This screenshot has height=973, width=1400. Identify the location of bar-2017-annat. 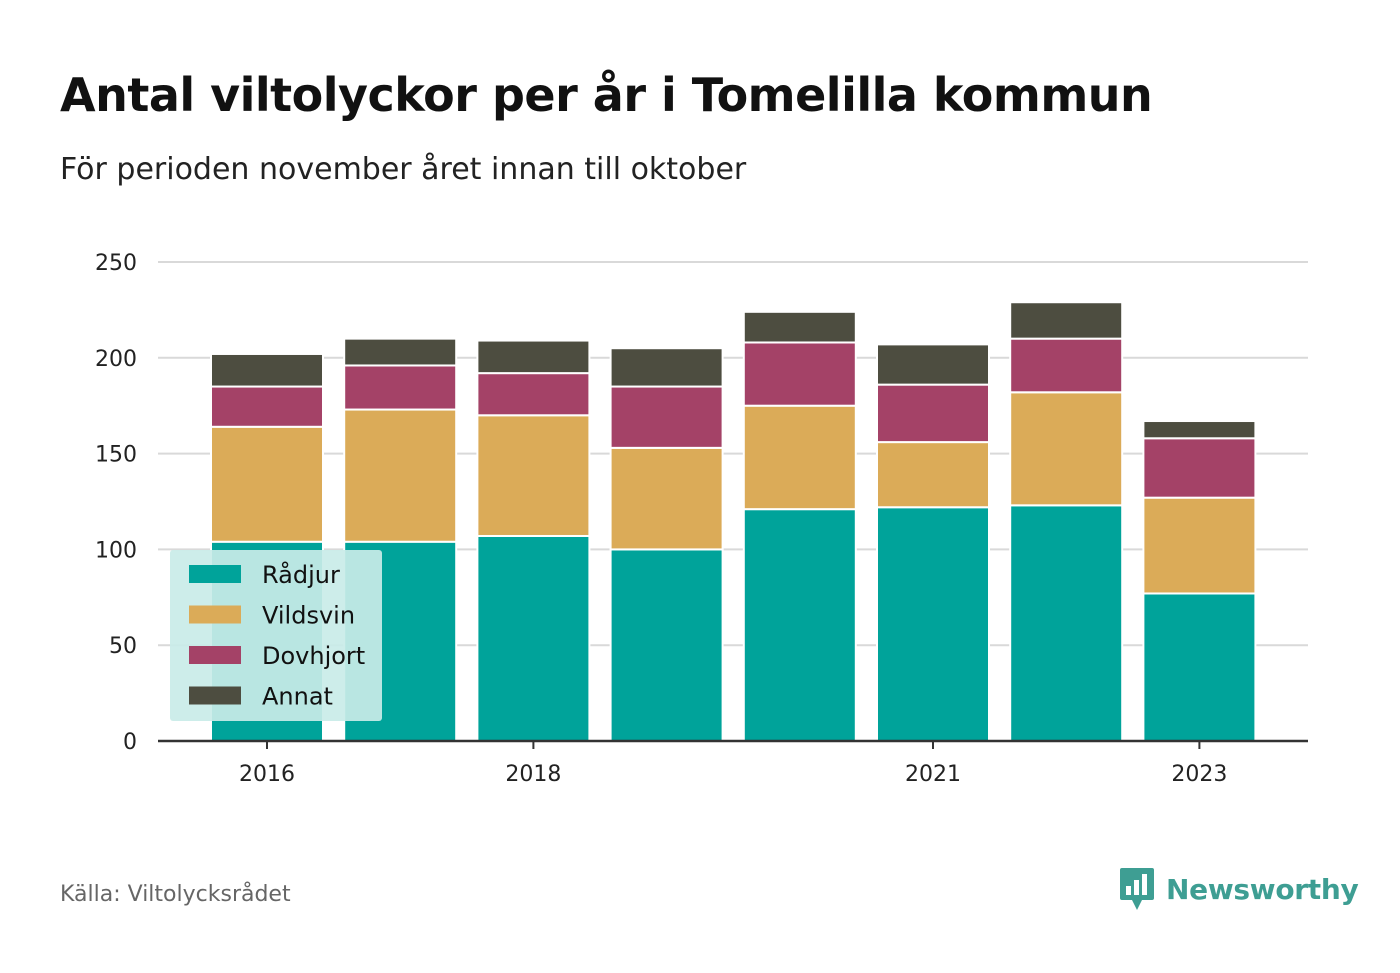
(400, 352).